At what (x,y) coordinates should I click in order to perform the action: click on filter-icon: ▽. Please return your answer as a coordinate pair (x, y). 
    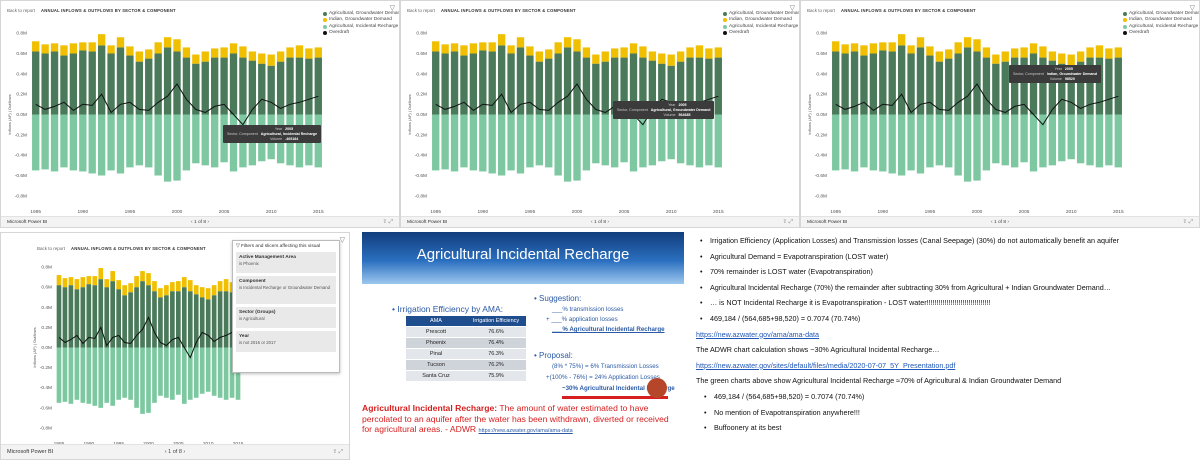
    Looking at the image, I should click on (1192, 8).